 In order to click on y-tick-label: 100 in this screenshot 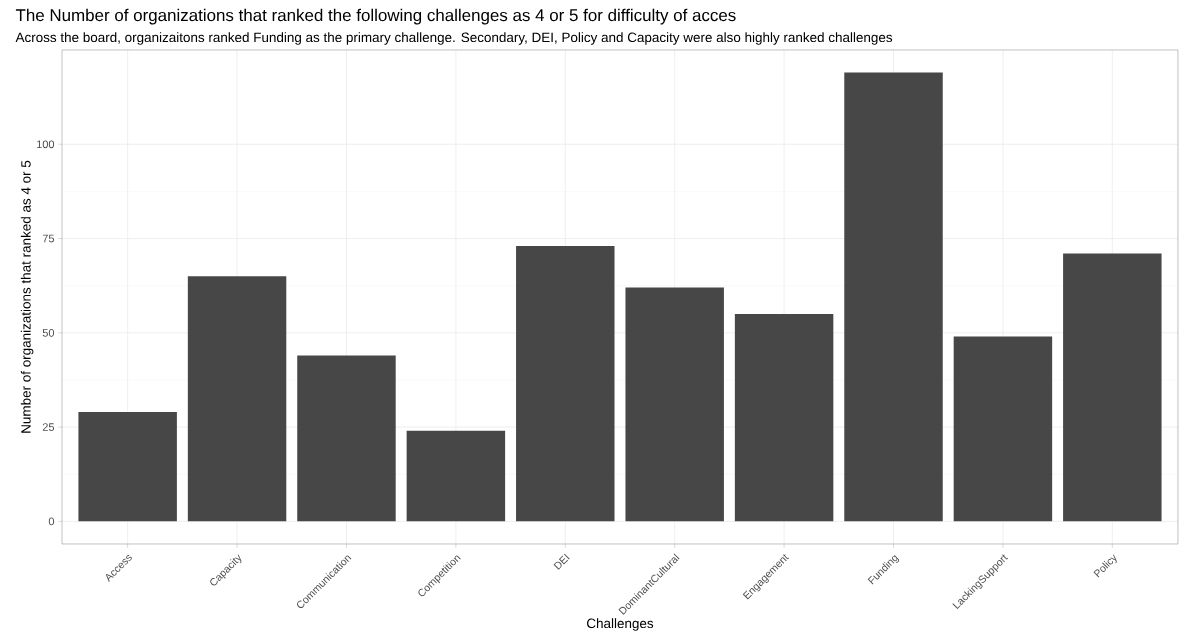, I will do `click(46, 144)`.